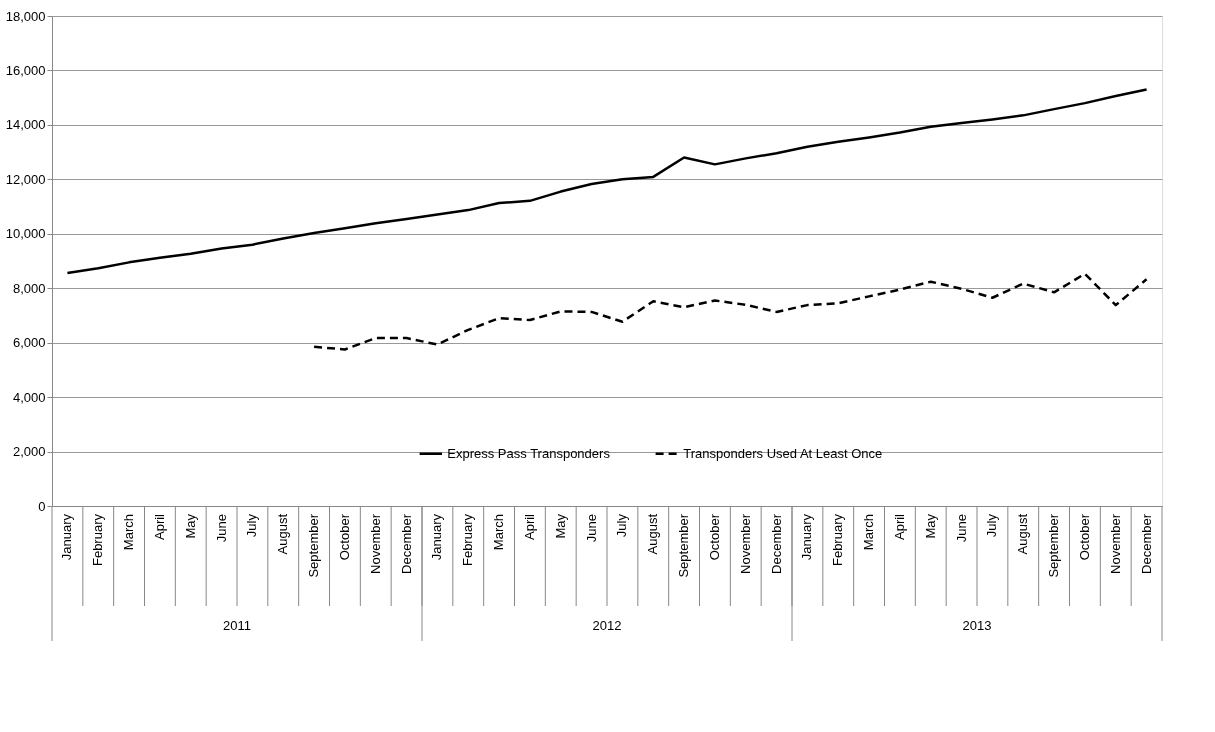  What do you see at coordinates (25, 234) in the screenshot?
I see `y-tick-label: 10,000` at bounding box center [25, 234].